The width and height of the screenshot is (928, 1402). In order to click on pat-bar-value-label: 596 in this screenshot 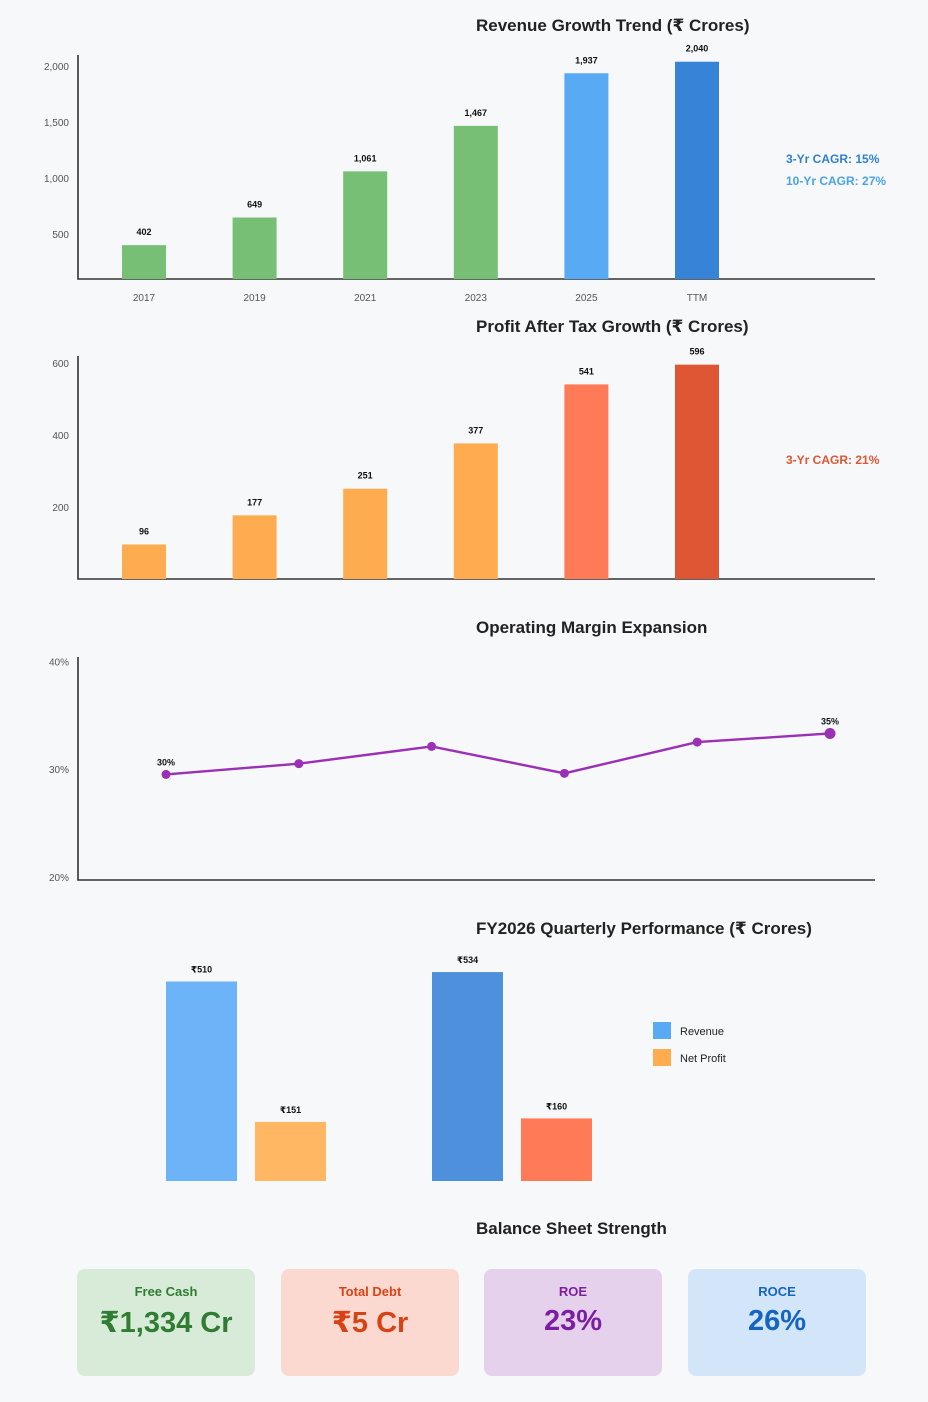, I will do `click(696, 352)`.